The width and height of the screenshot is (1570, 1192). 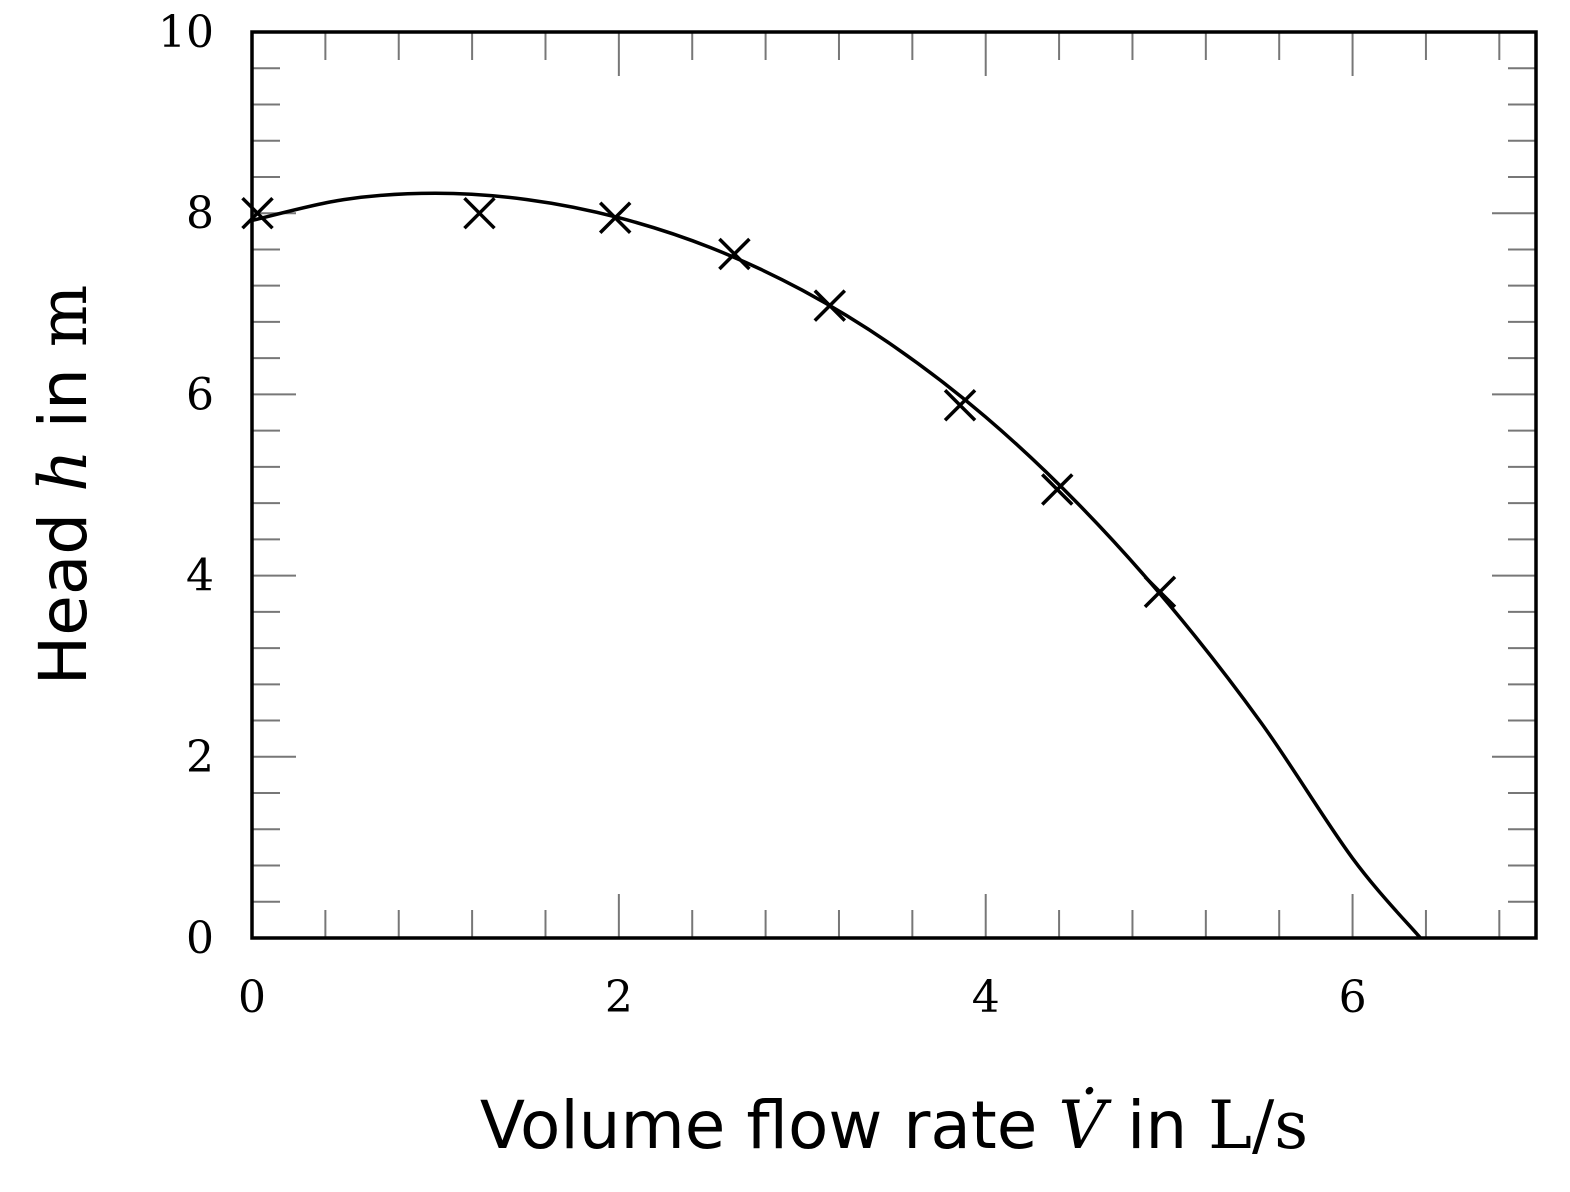 What do you see at coordinates (200, 757) in the screenshot?
I see `y-tick-label: 2` at bounding box center [200, 757].